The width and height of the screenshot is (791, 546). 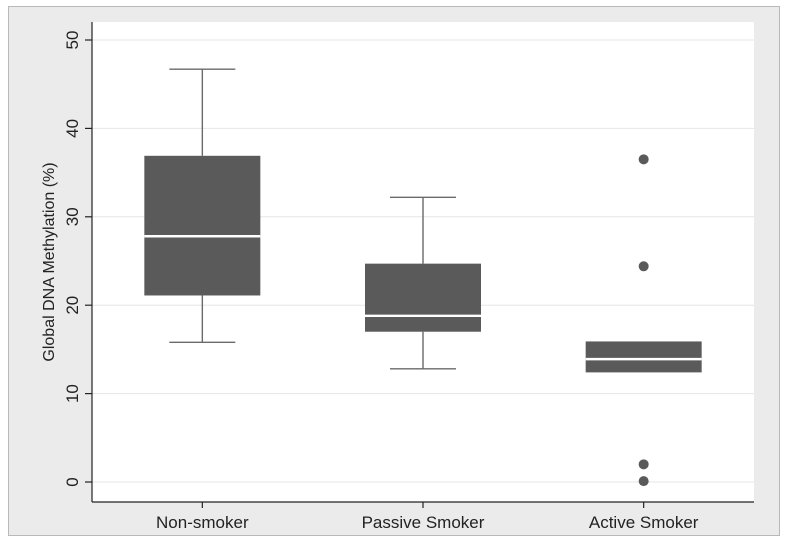 I want to click on x-tick-label: Non-smoker, so click(x=202, y=522).